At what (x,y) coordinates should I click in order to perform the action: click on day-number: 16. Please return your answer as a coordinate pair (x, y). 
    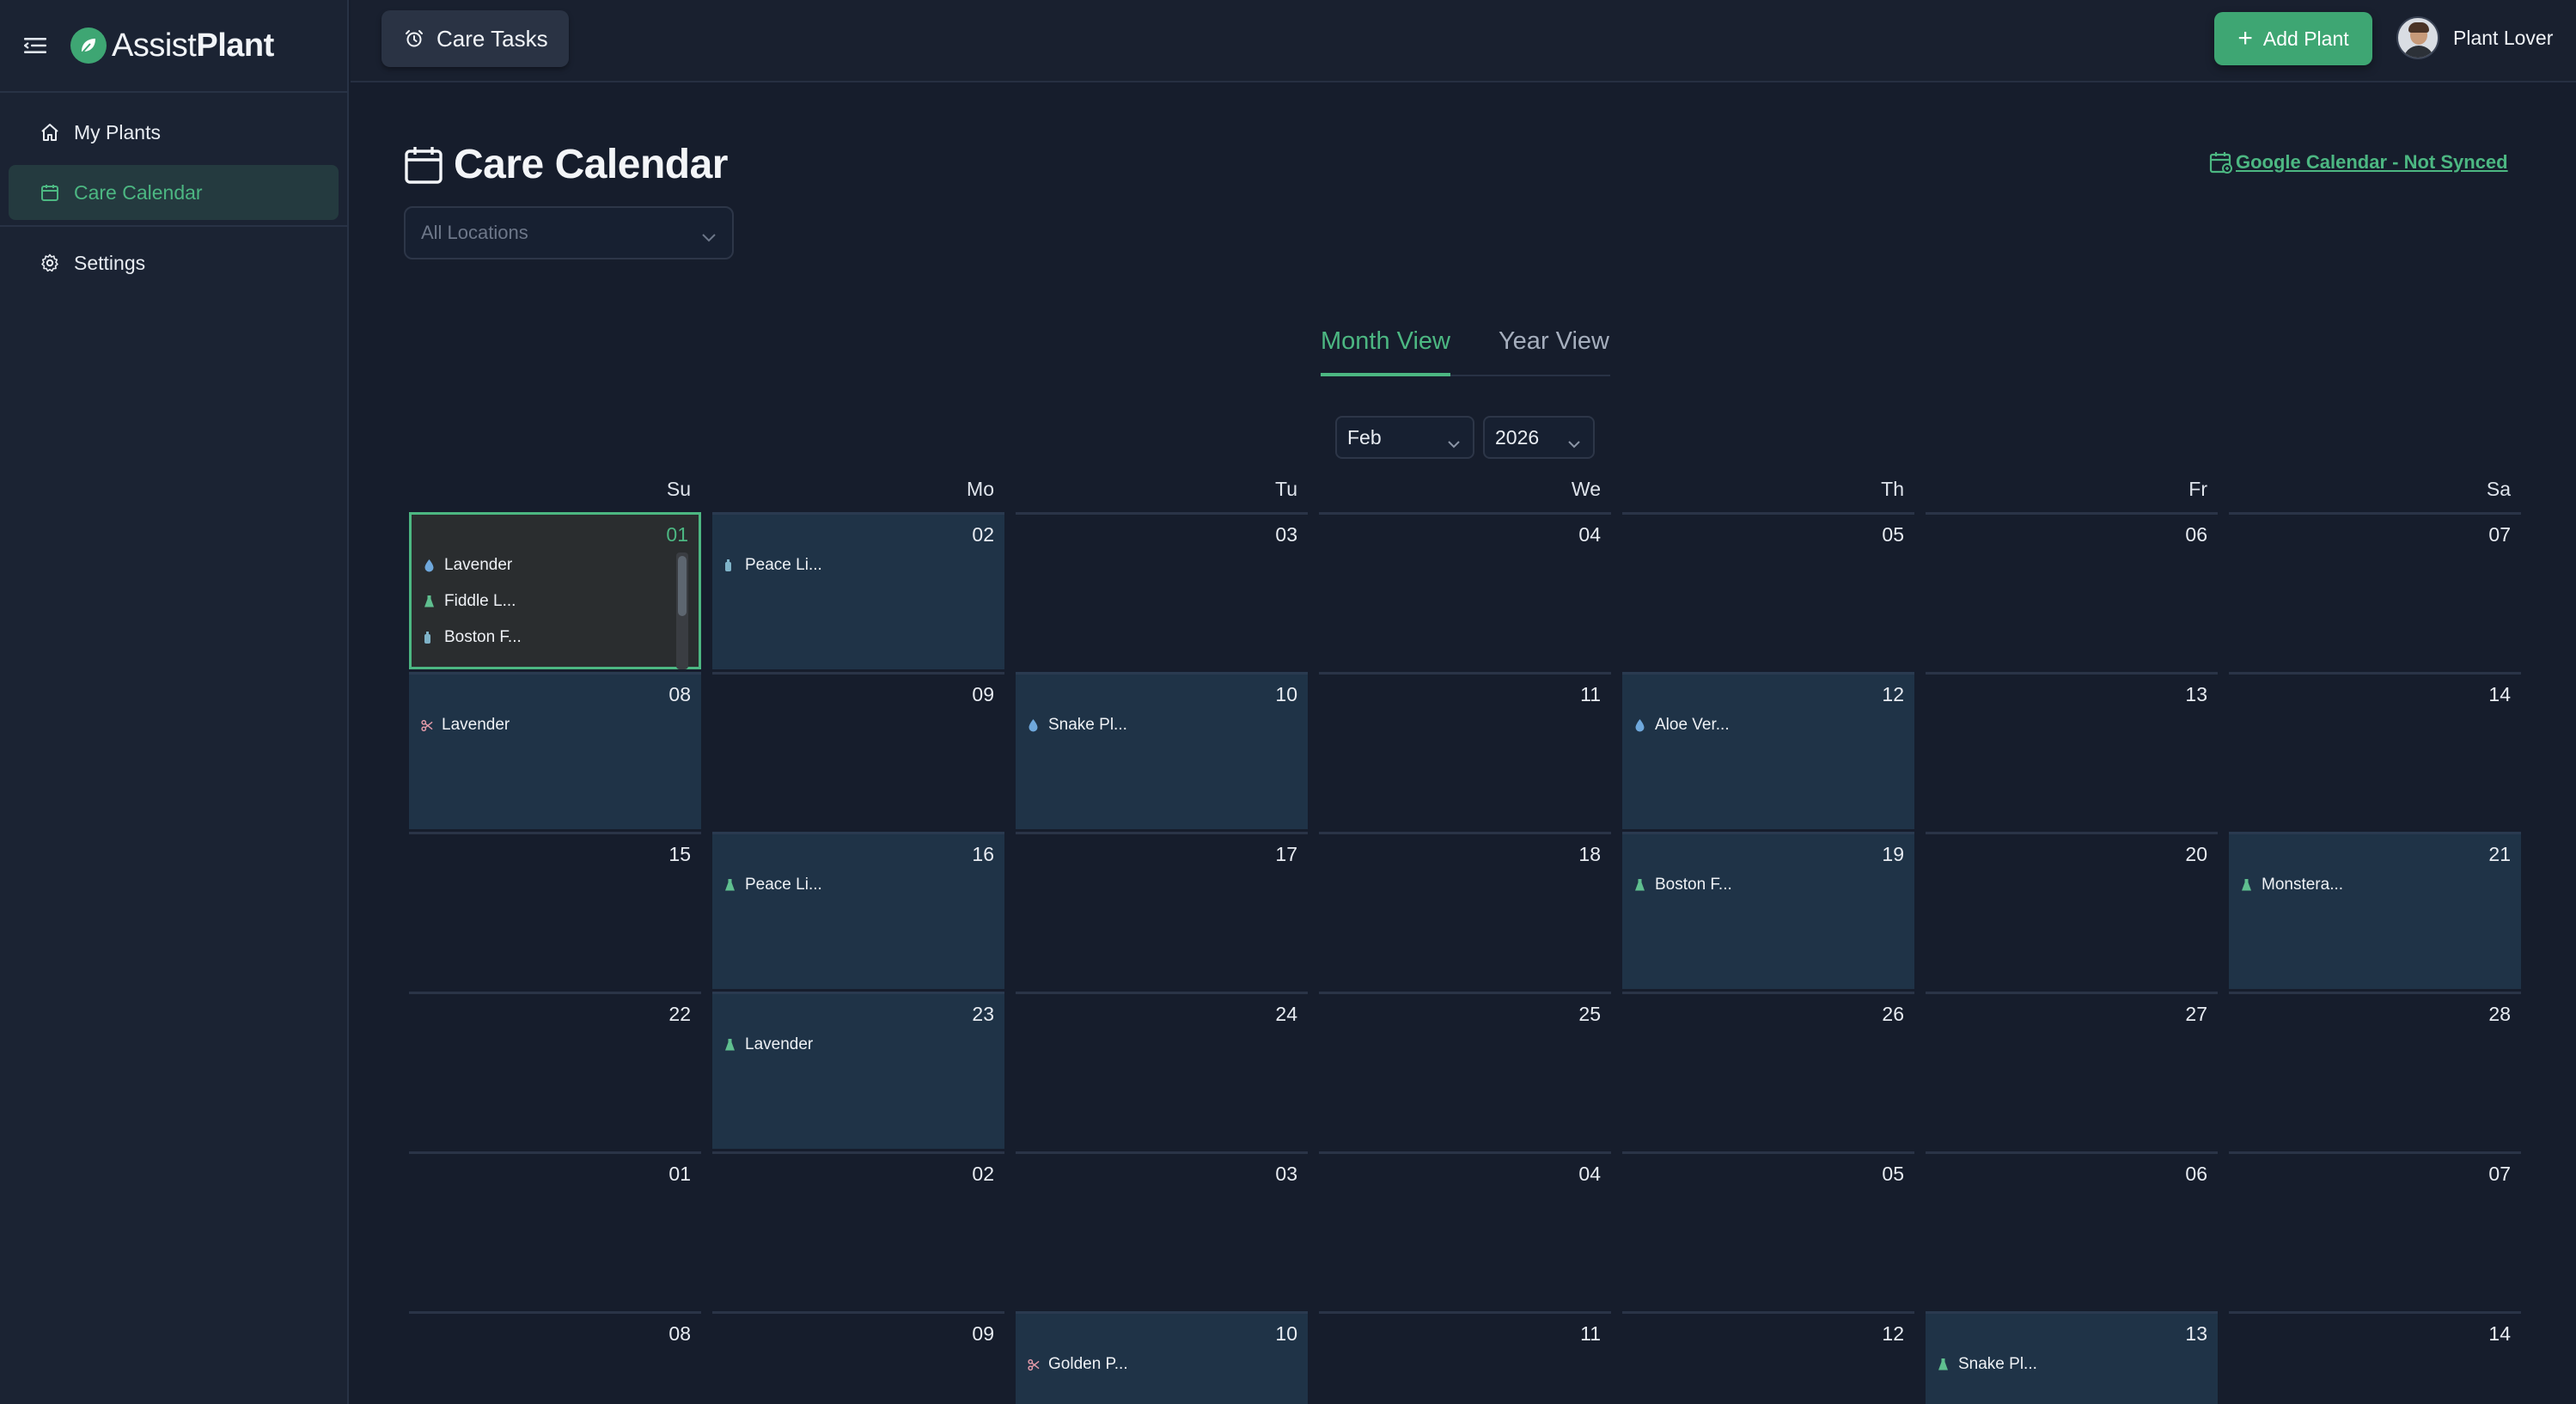
    Looking at the image, I should click on (983, 854).